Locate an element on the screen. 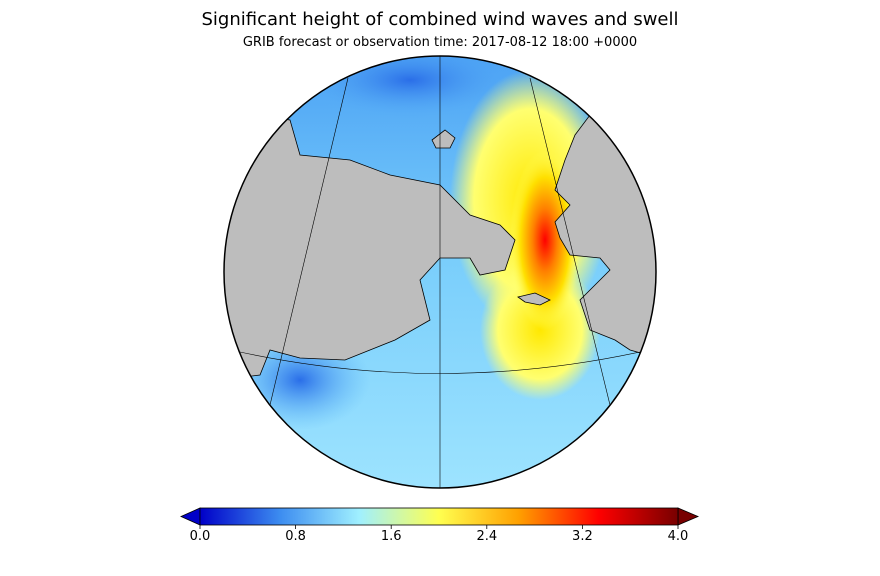 The width and height of the screenshot is (880, 576). tick-label: 3.2 is located at coordinates (582, 536).